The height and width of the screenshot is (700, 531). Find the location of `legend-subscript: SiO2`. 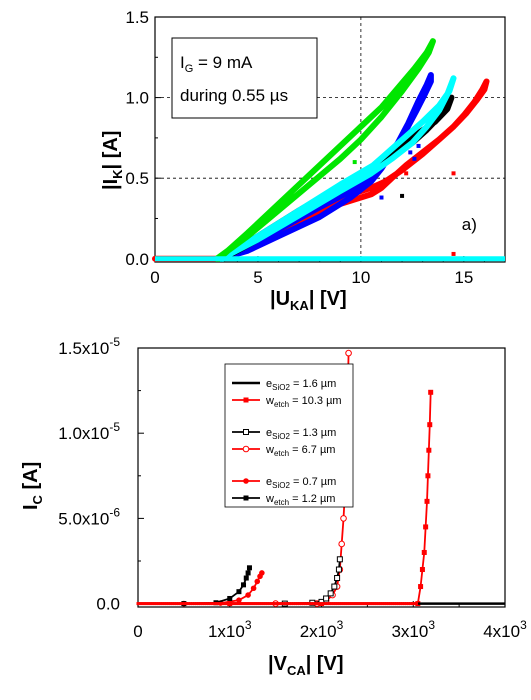

legend-subscript: SiO2 is located at coordinates (281, 387).